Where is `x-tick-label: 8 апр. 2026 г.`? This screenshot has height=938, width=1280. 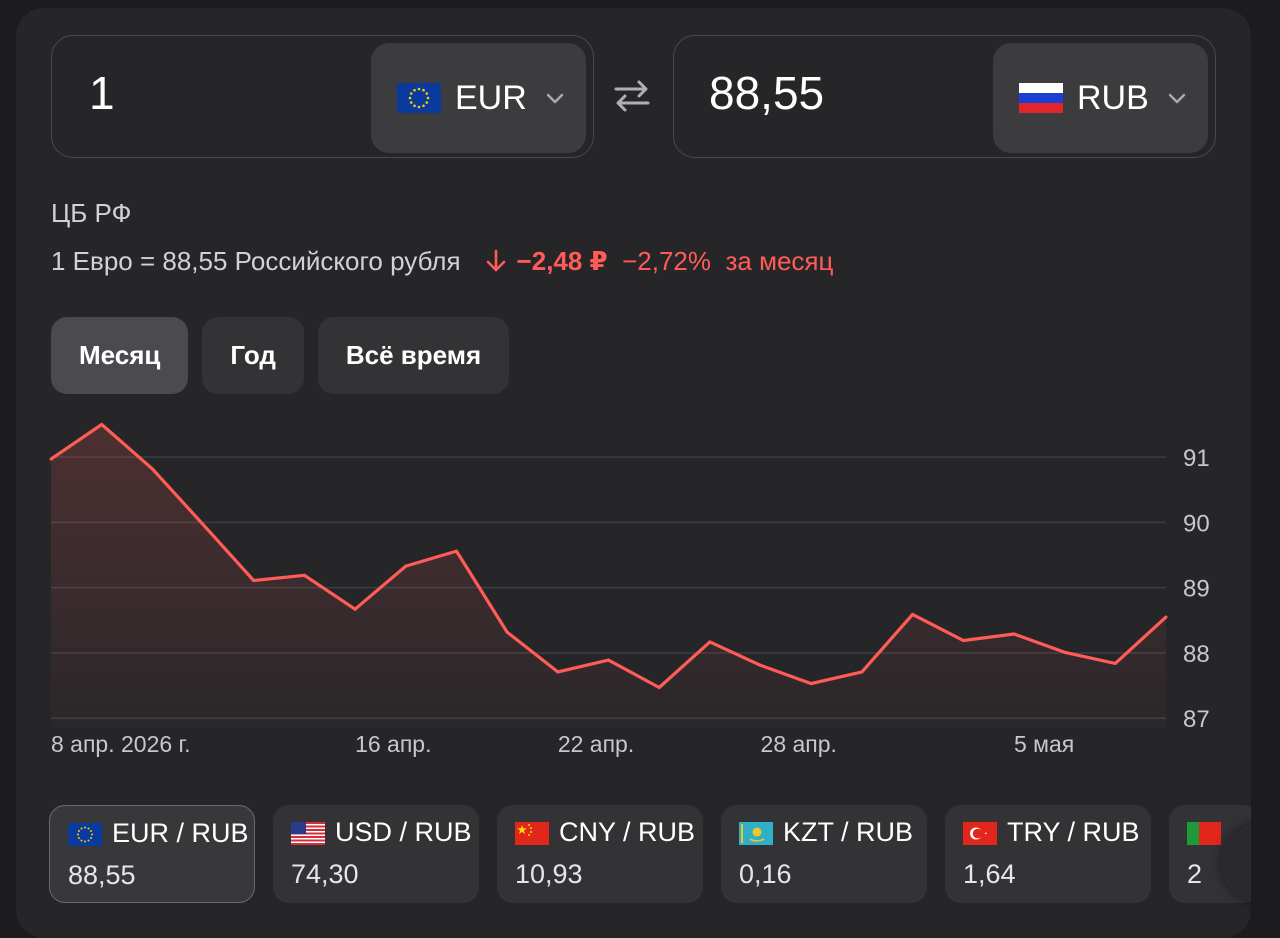
x-tick-label: 8 апр. 2026 г. is located at coordinates (121, 744).